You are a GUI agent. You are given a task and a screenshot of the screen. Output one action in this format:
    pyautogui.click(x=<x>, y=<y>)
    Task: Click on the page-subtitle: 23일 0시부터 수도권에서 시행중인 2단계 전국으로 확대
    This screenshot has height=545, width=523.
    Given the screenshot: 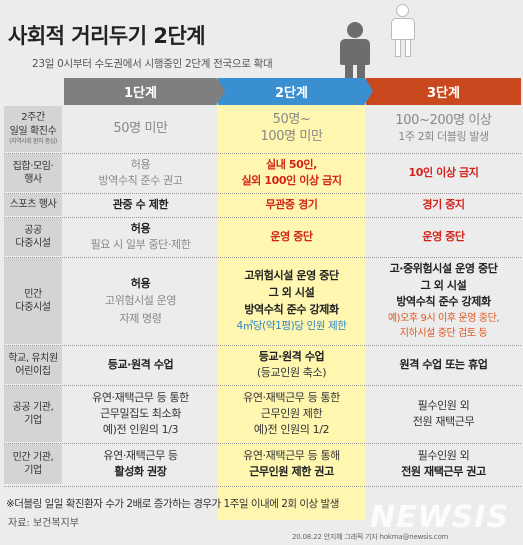 What is the action you would take?
    pyautogui.click(x=152, y=64)
    